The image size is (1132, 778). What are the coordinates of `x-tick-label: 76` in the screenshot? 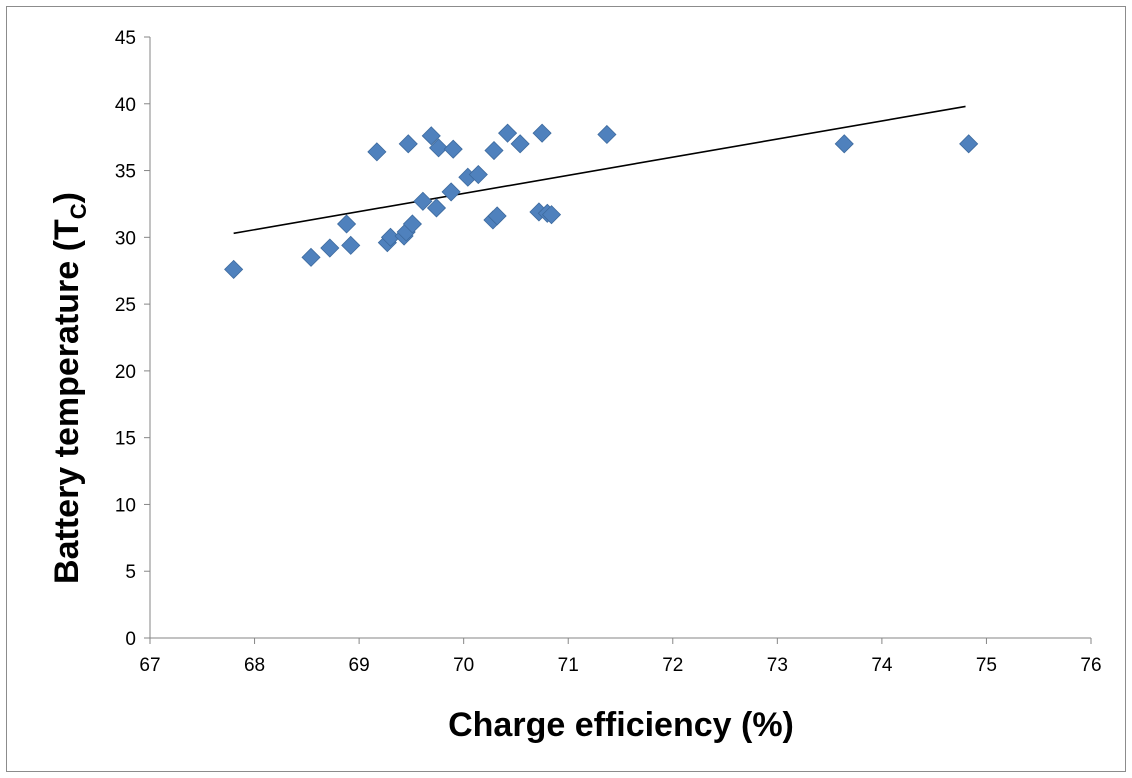 It's located at (1090, 665).